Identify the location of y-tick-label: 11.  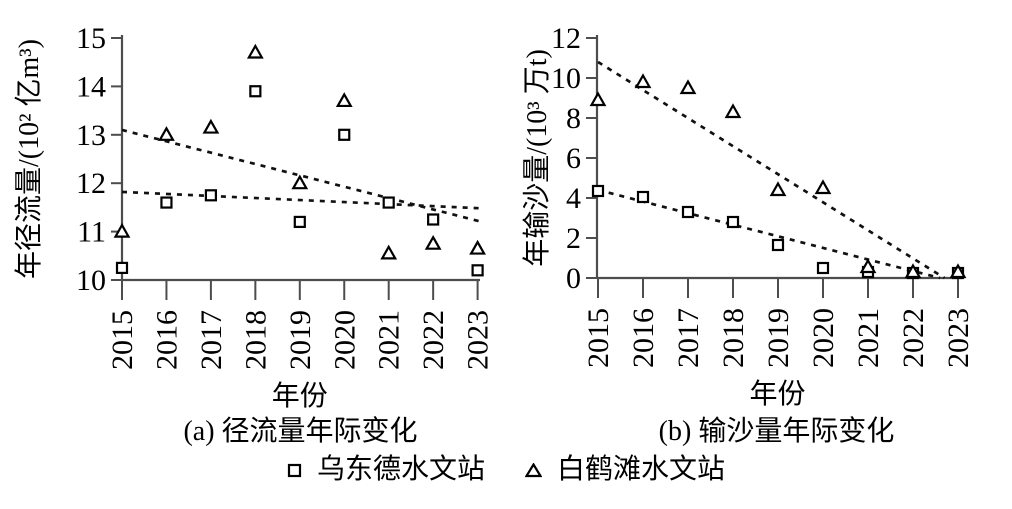
(91, 232).